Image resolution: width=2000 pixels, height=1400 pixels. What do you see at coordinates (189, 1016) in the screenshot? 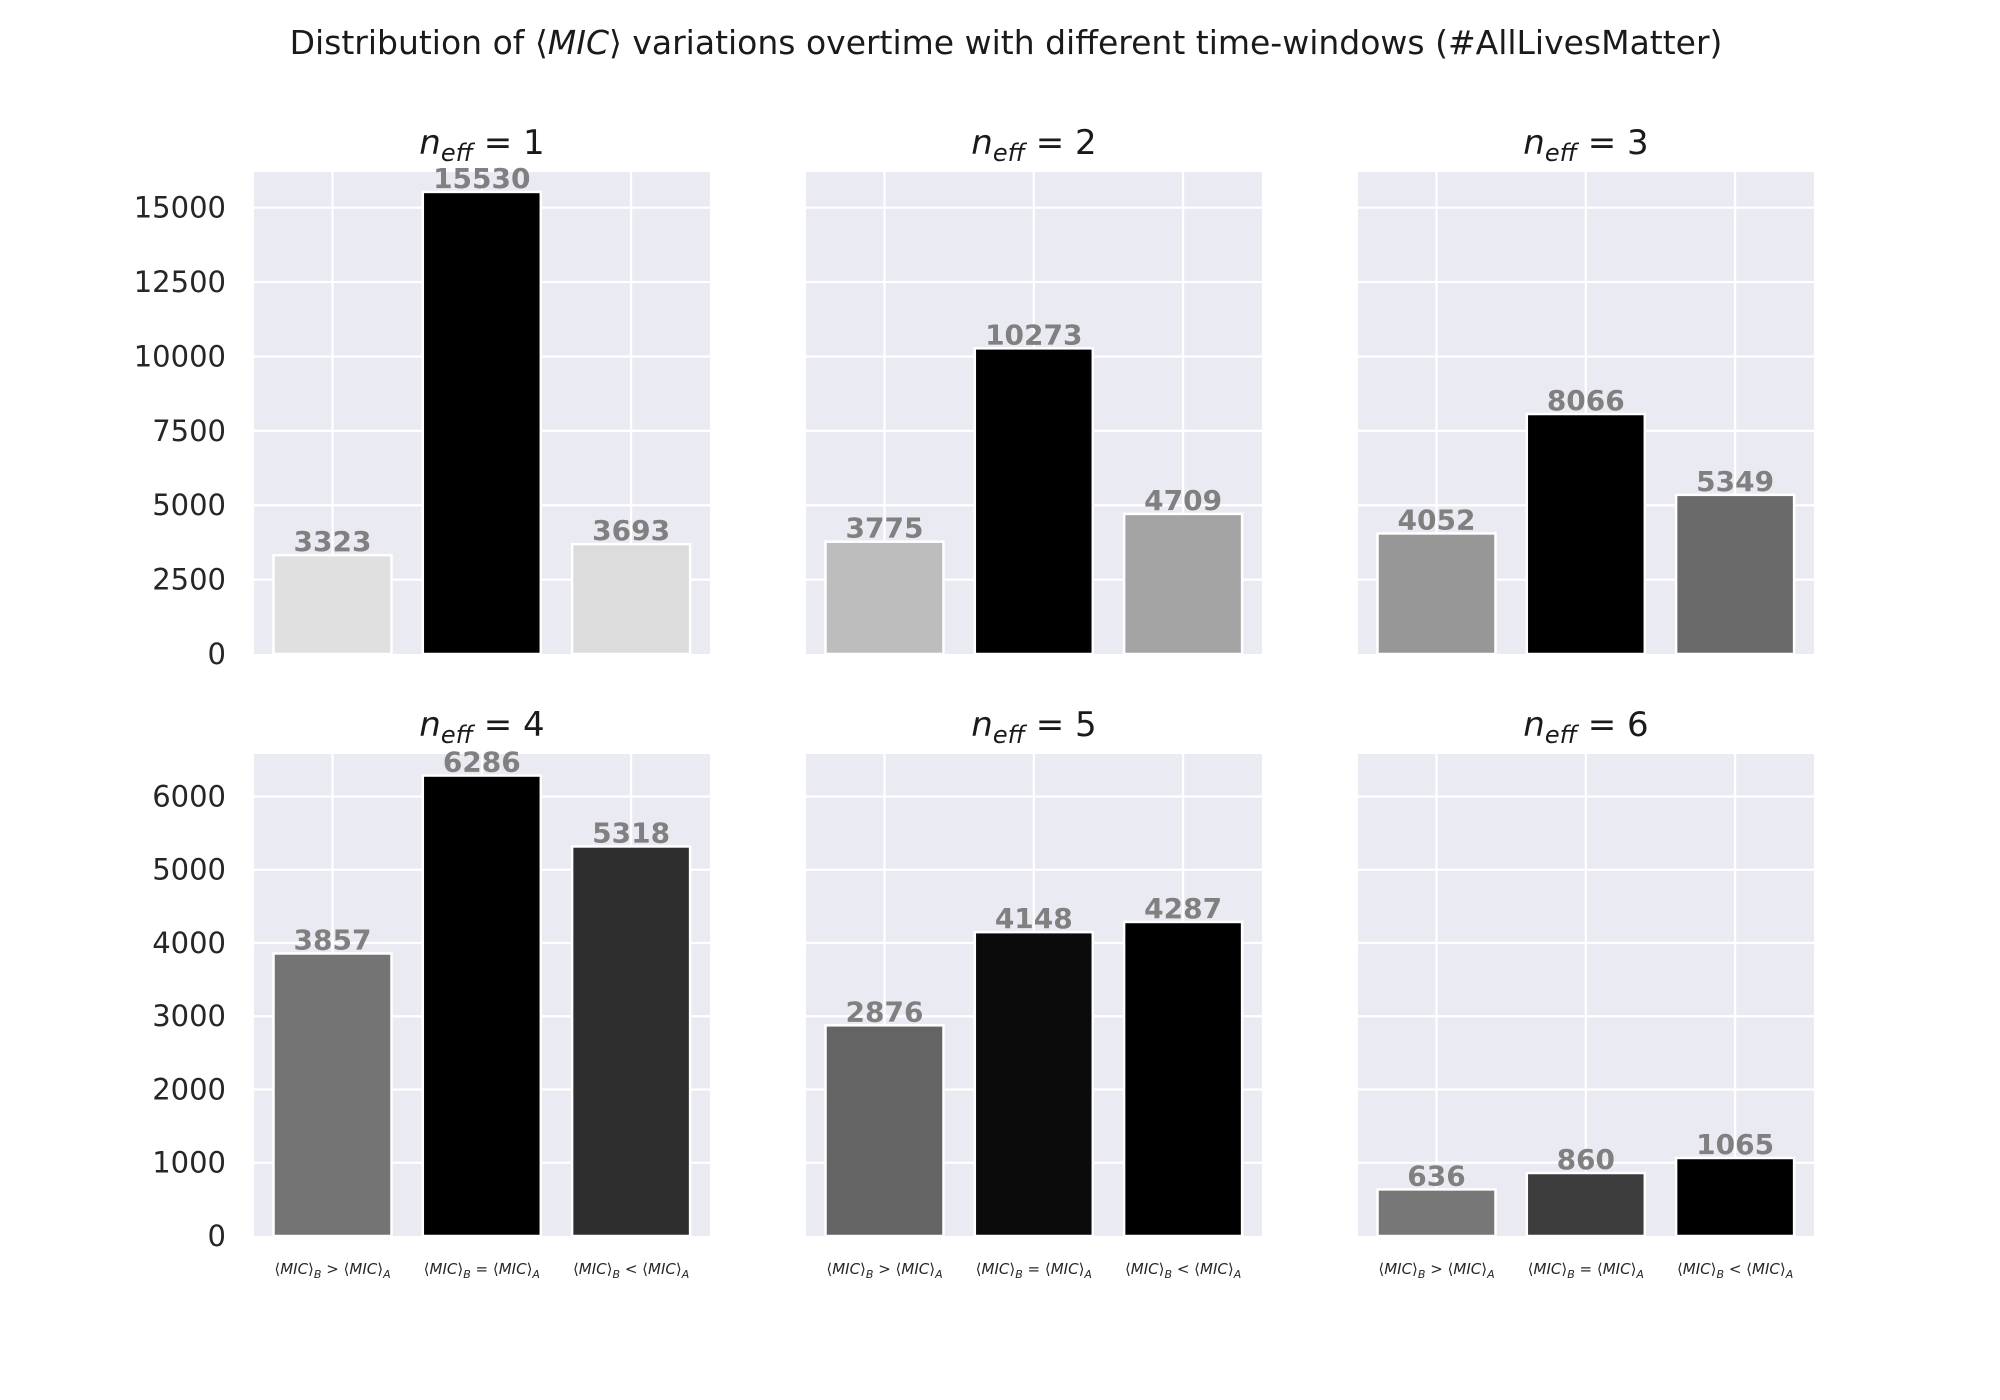
I see `y-tick-label: 3000` at bounding box center [189, 1016].